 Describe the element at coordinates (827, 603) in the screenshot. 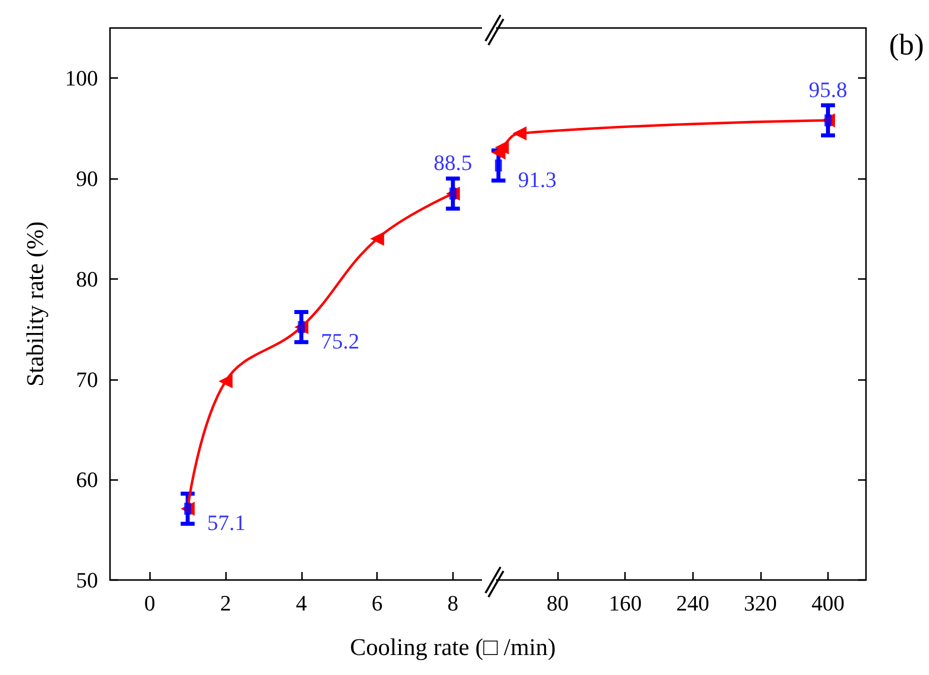

I see `x-tick-label: 400` at that location.